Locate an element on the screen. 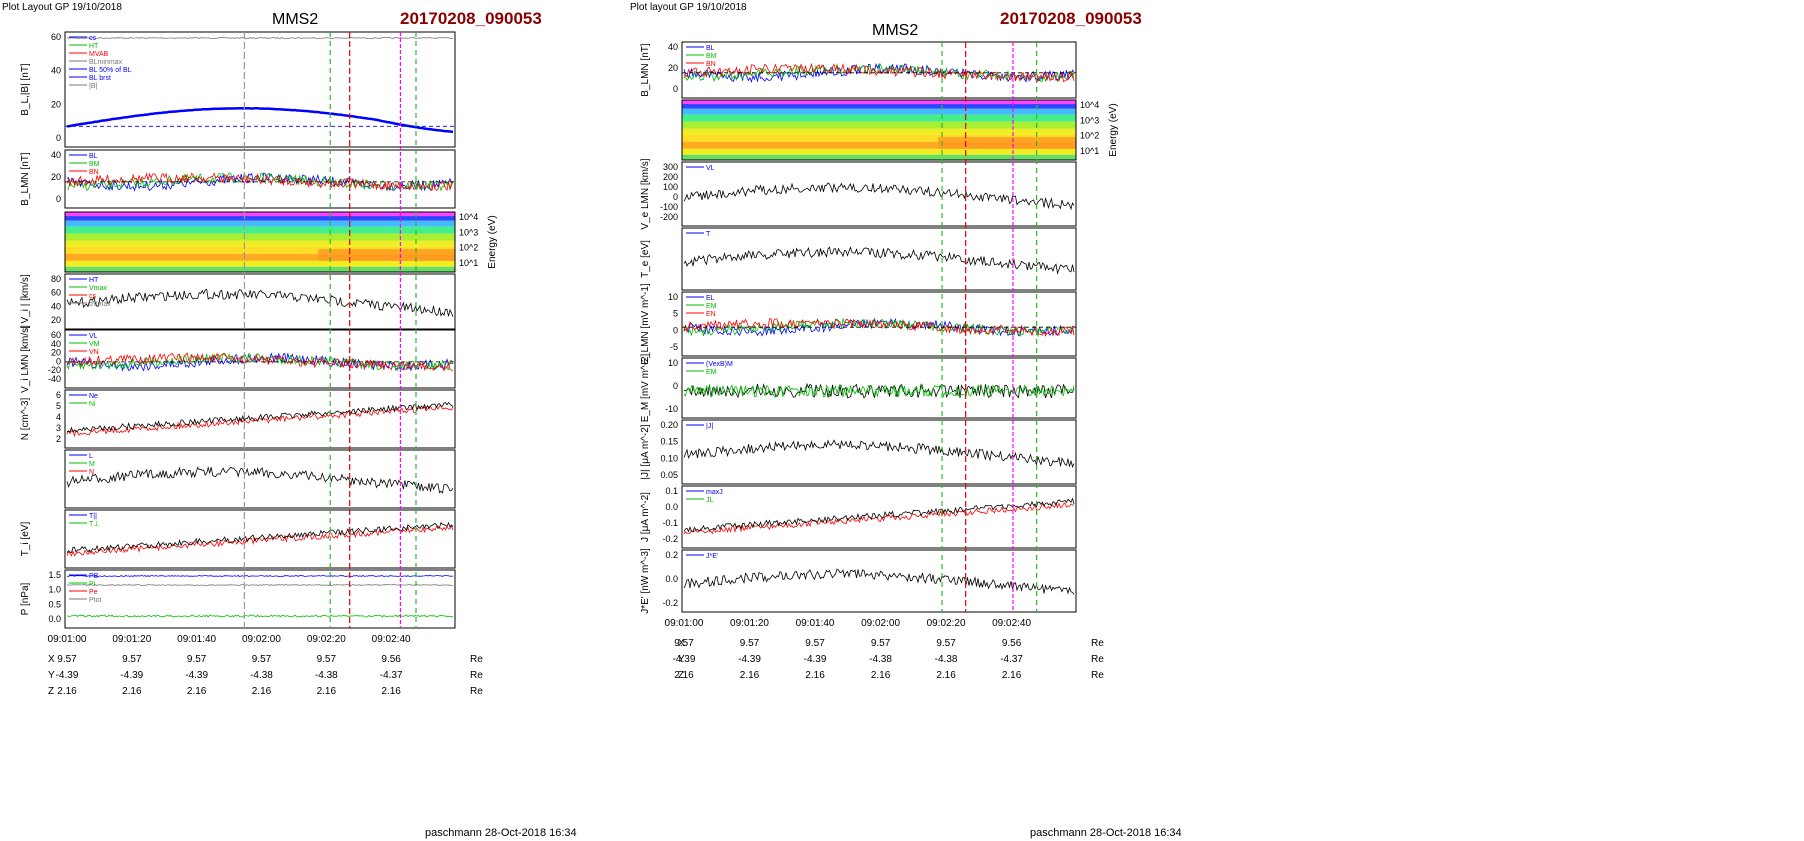 The width and height of the screenshot is (1804, 841). legend-label: Ni is located at coordinates (92, 404).